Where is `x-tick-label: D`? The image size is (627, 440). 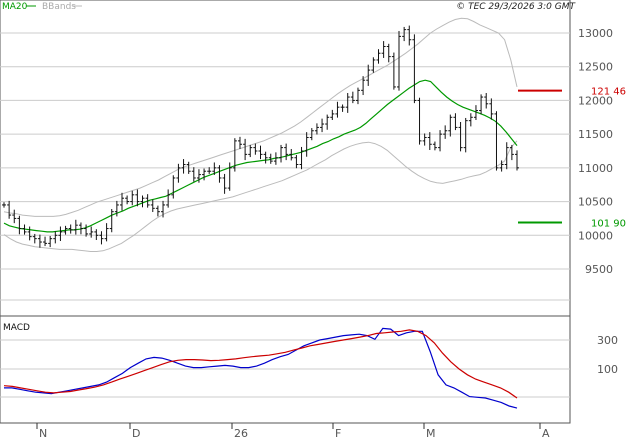
x-tick-label: D is located at coordinates (136, 433).